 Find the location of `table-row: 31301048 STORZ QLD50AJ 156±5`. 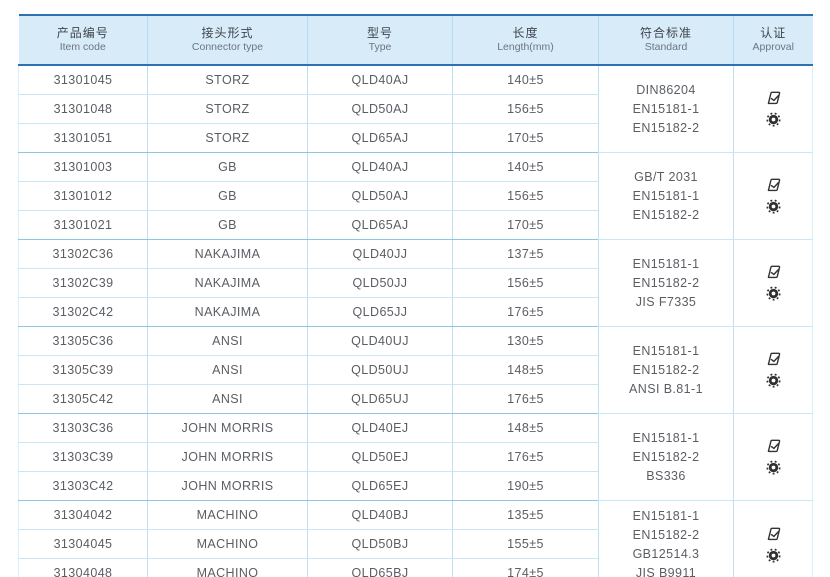

table-row: 31301048 STORZ QLD50AJ 156±5 is located at coordinates (415, 109).